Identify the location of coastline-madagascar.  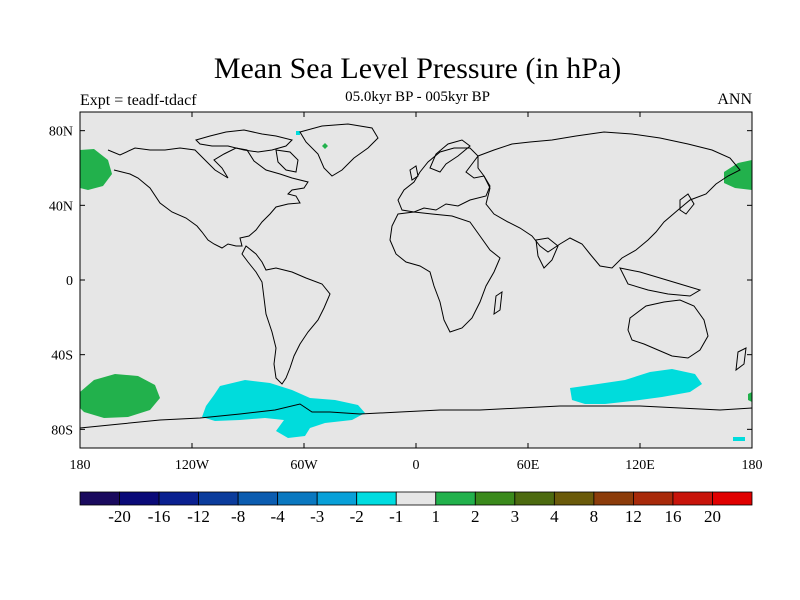
(498, 303).